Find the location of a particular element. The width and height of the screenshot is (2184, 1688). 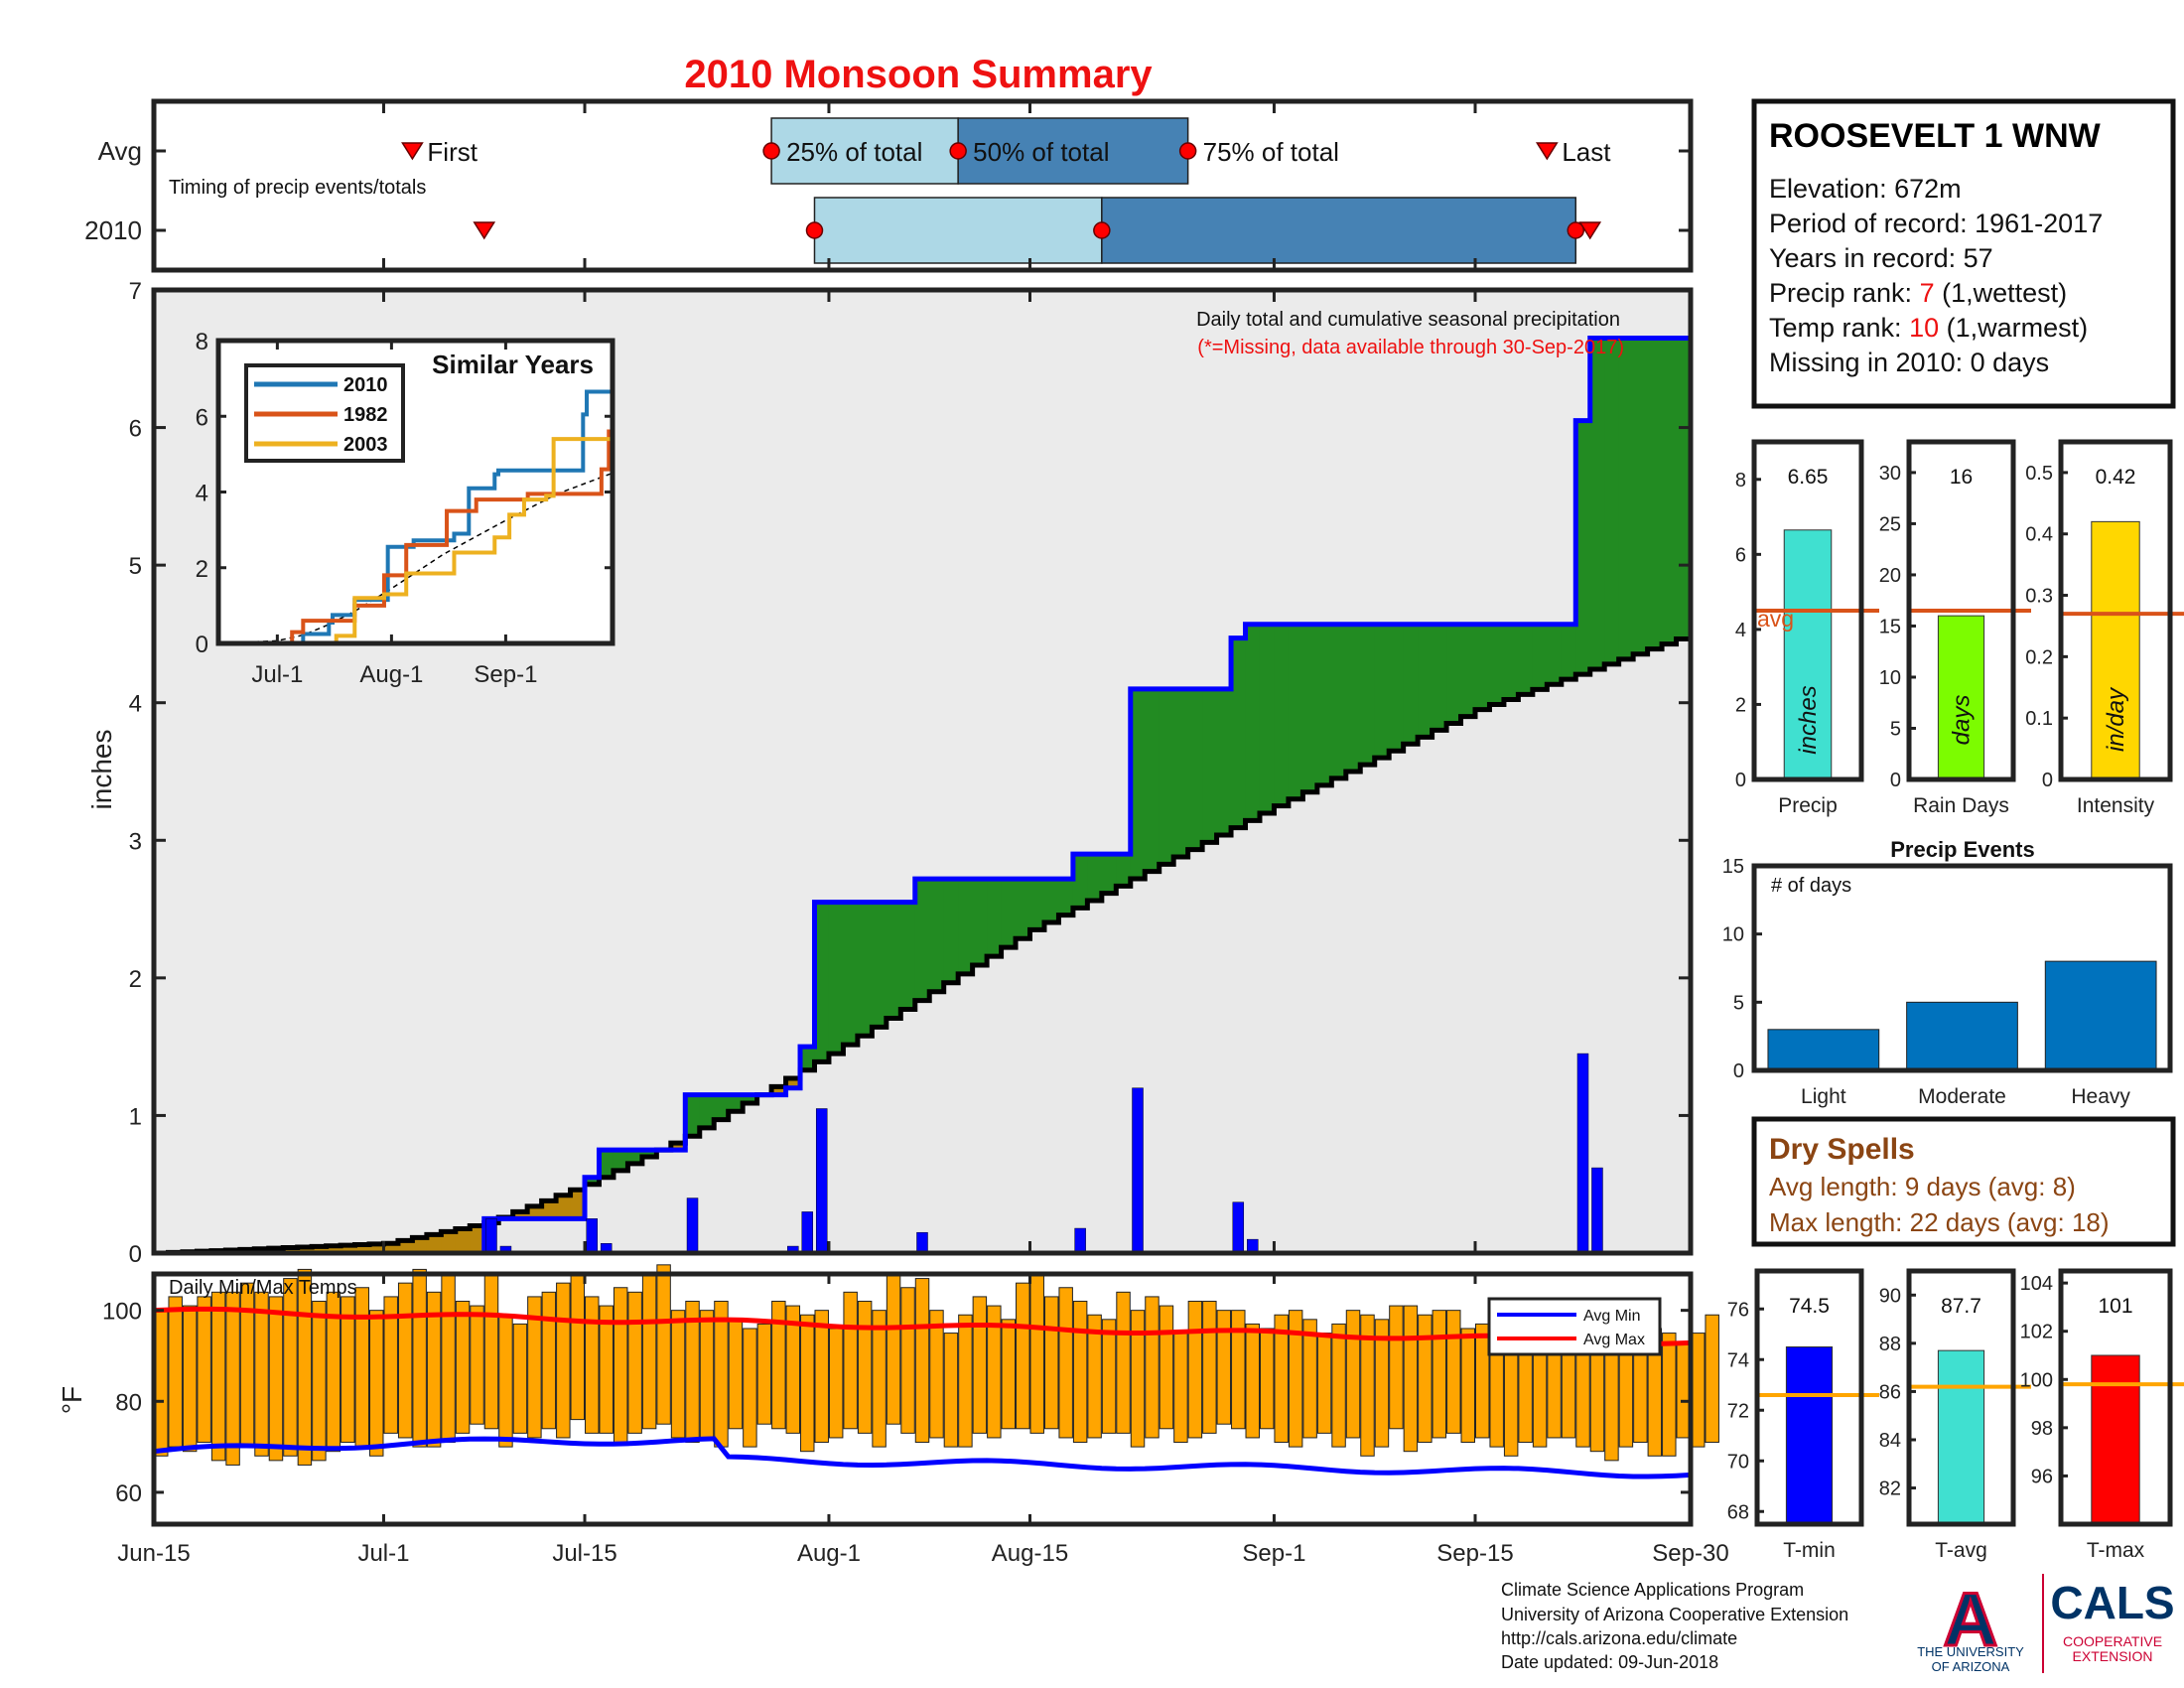

main-xtick-label: Jul-15 is located at coordinates (584, 1553).